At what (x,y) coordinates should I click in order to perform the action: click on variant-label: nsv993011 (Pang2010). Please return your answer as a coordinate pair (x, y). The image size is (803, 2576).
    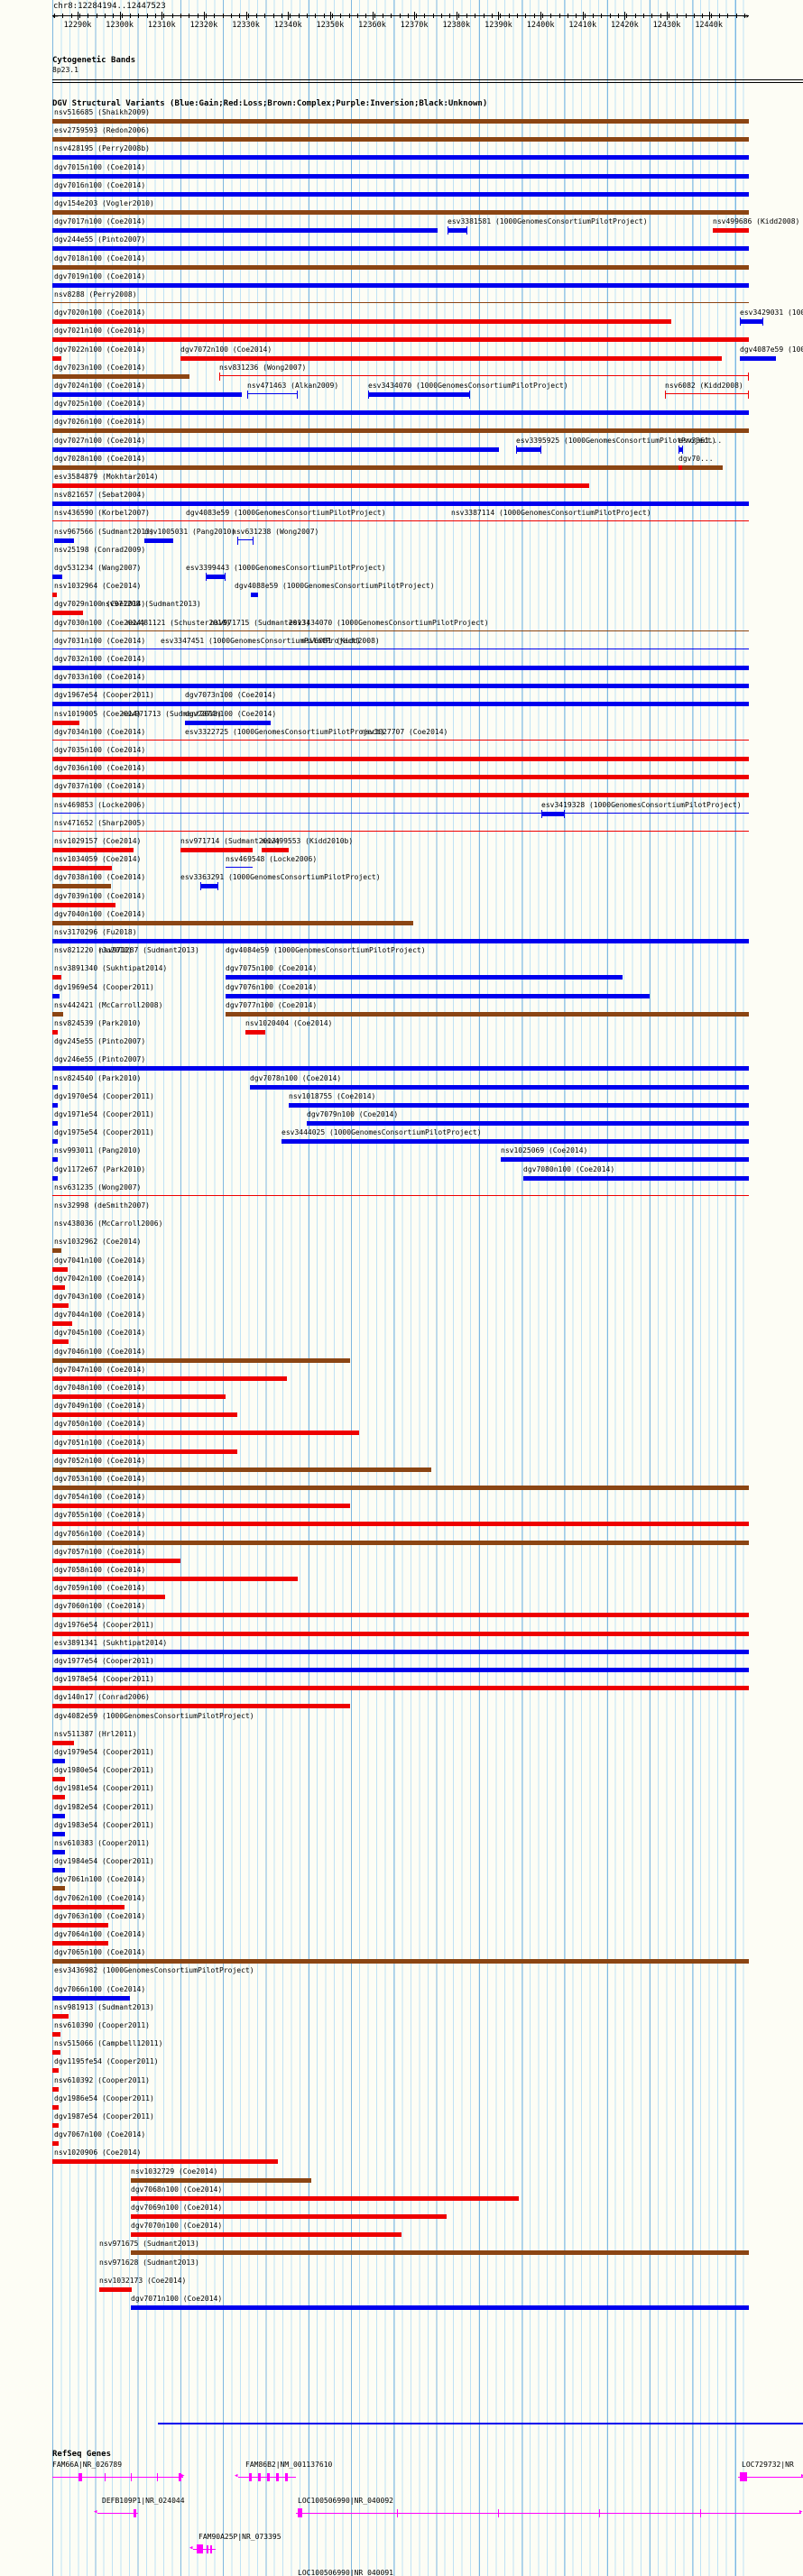
    Looking at the image, I should click on (98, 1150).